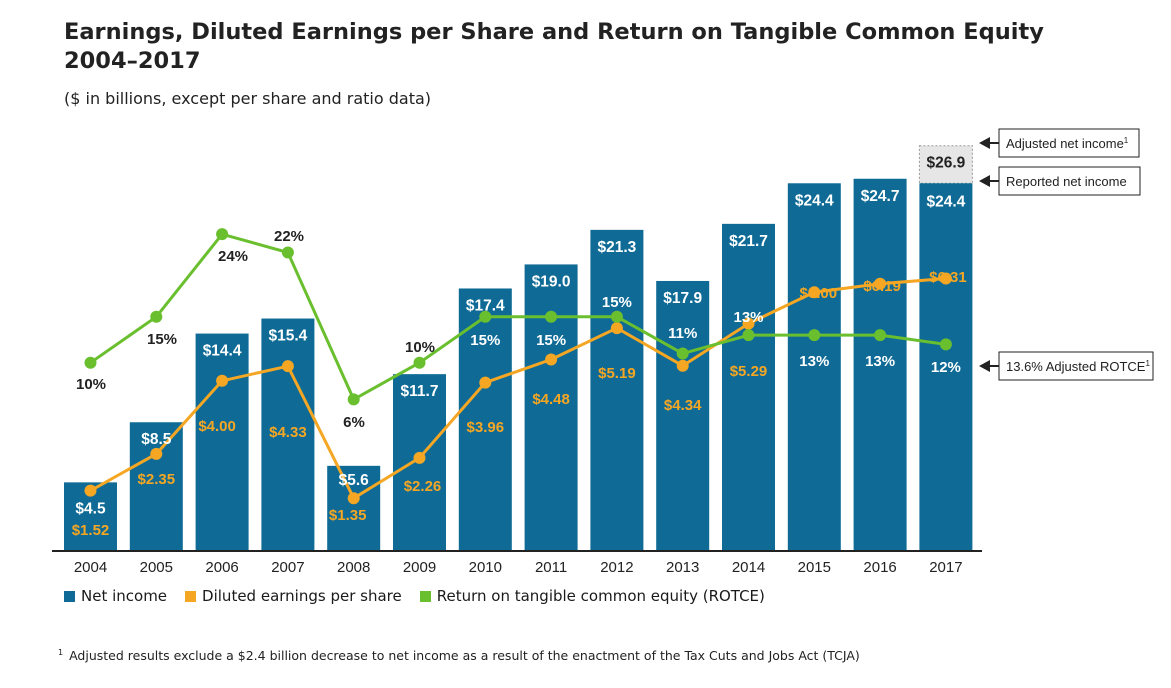 The width and height of the screenshot is (1171, 688). Describe the element at coordinates (880, 364) in the screenshot. I see `bar-net-income-2016` at that location.